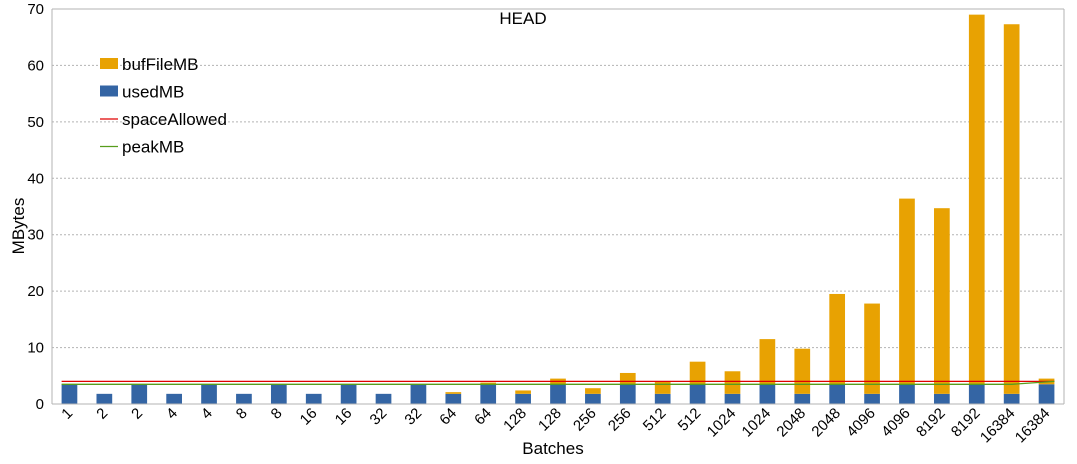 This screenshot has width=1077, height=464. What do you see at coordinates (35, 207) in the screenshot?
I see `y-tick-labels: 0 10 20 30 40 50 60 70` at bounding box center [35, 207].